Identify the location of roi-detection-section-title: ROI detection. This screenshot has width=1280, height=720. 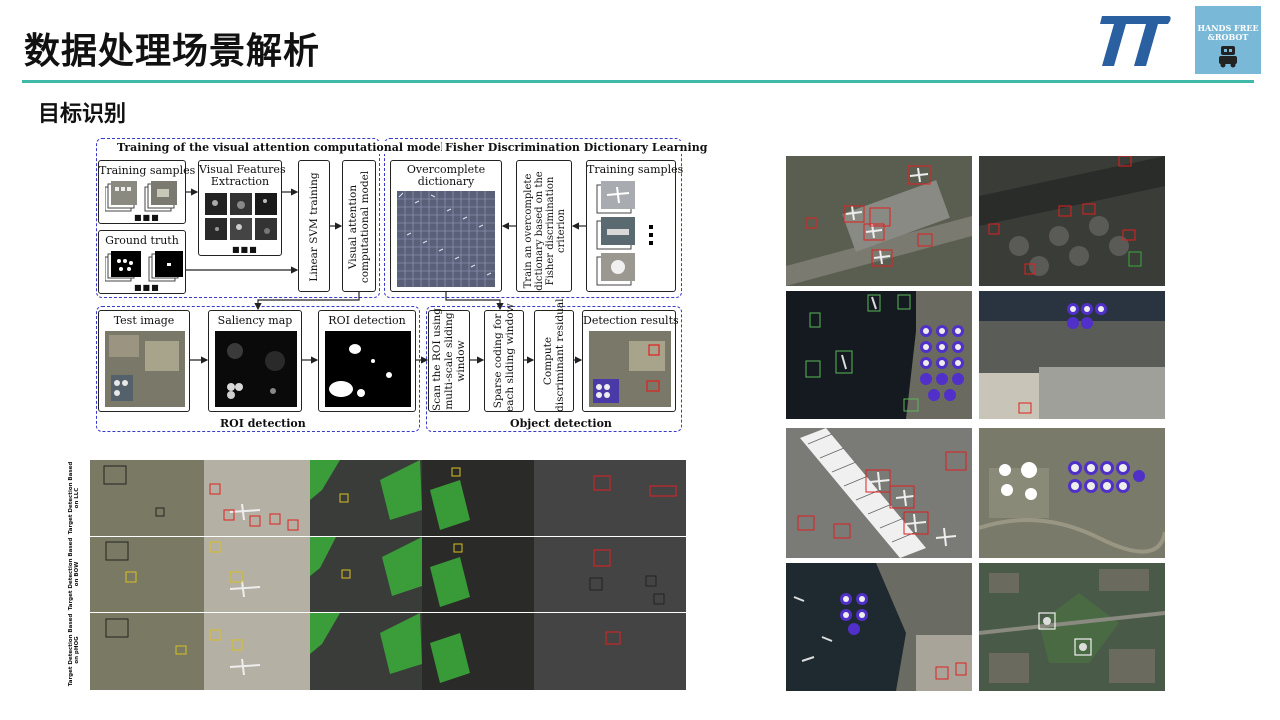
(263, 423).